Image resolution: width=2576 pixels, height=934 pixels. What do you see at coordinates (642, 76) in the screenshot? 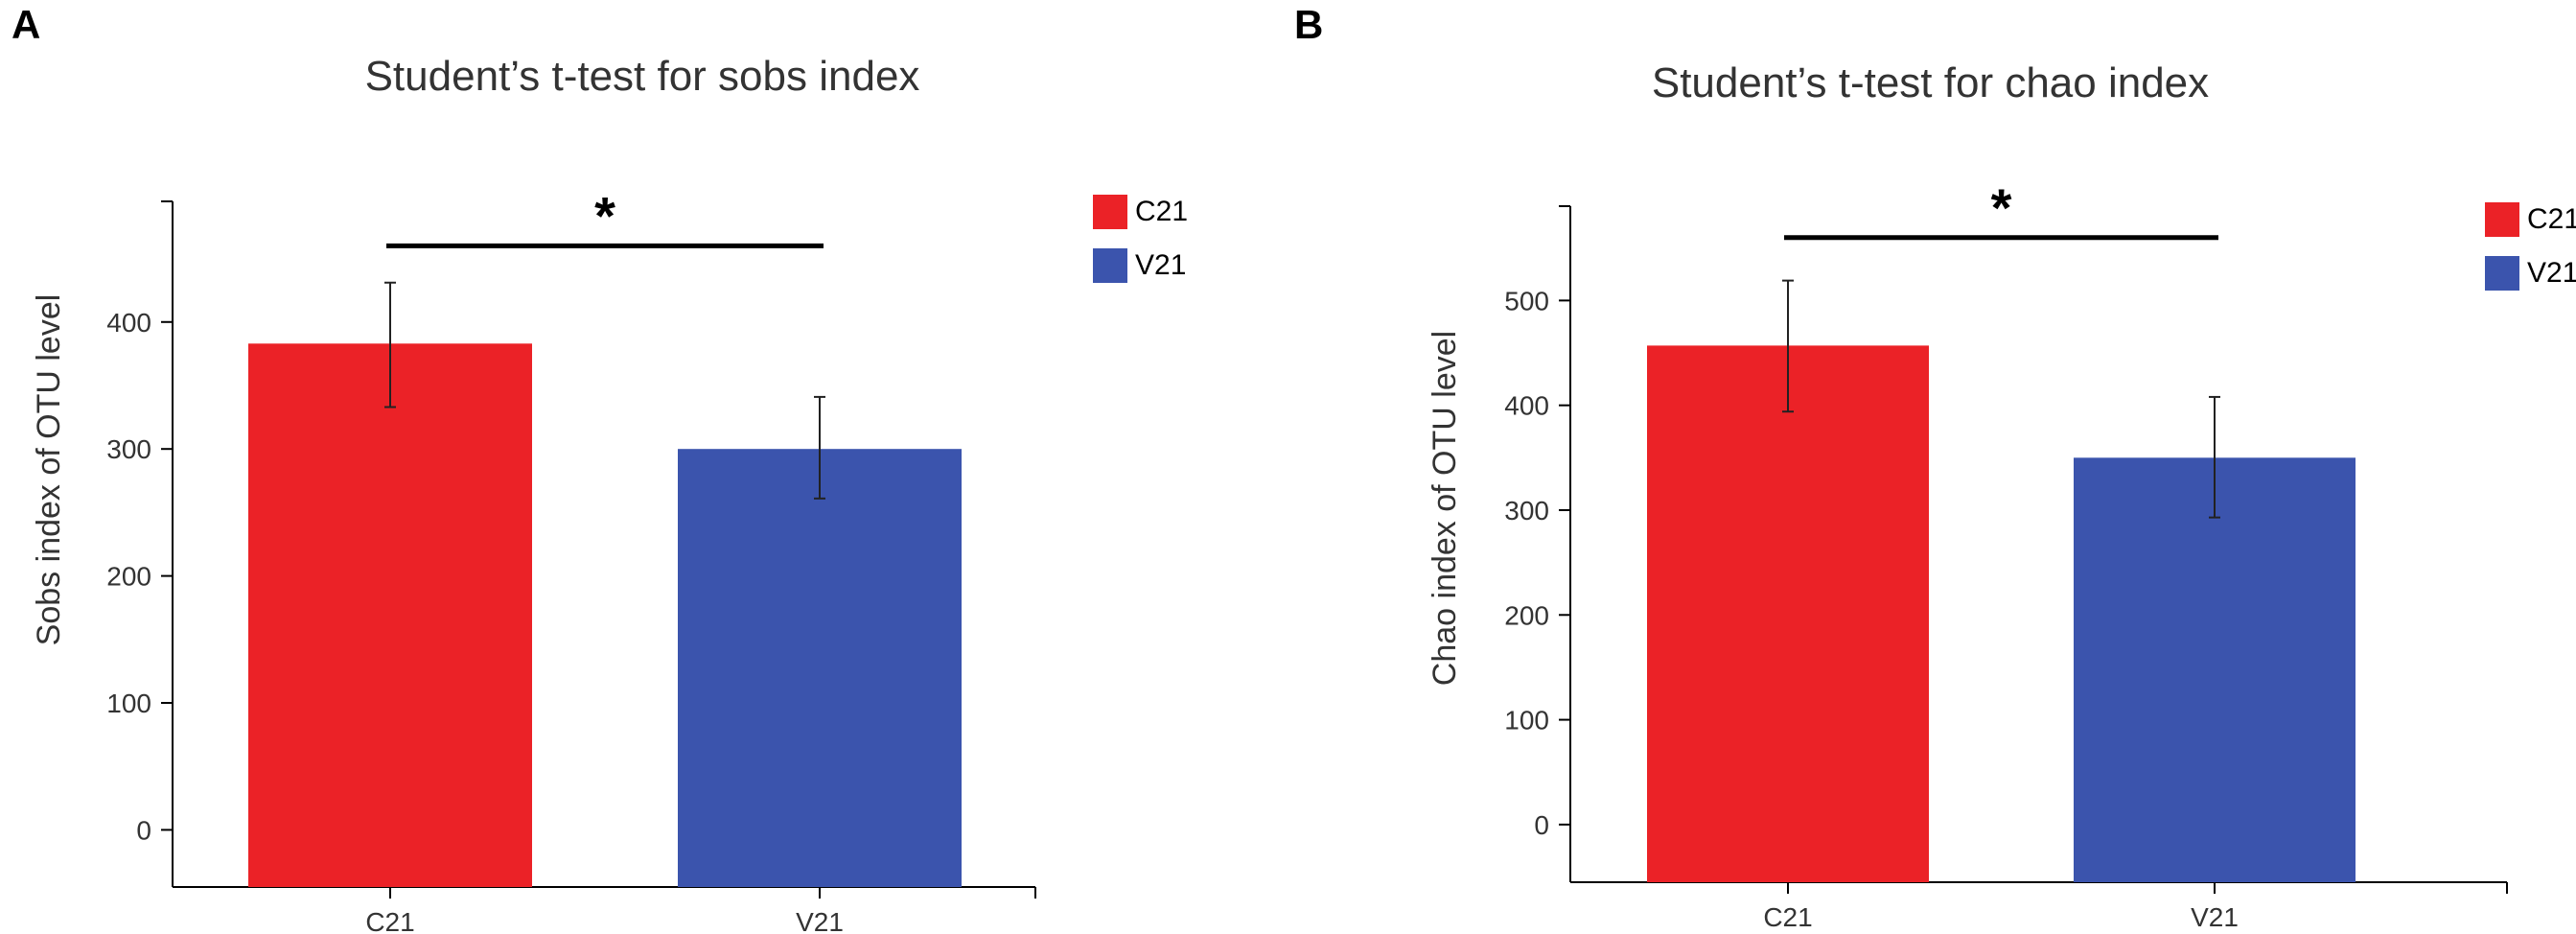
I see `chart-title: Student’s t-test for sobs index` at bounding box center [642, 76].